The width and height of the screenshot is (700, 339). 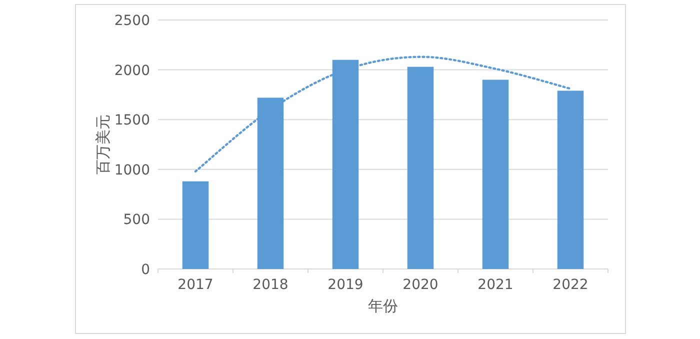 I want to click on y-tick-label: 0, so click(x=145, y=270).